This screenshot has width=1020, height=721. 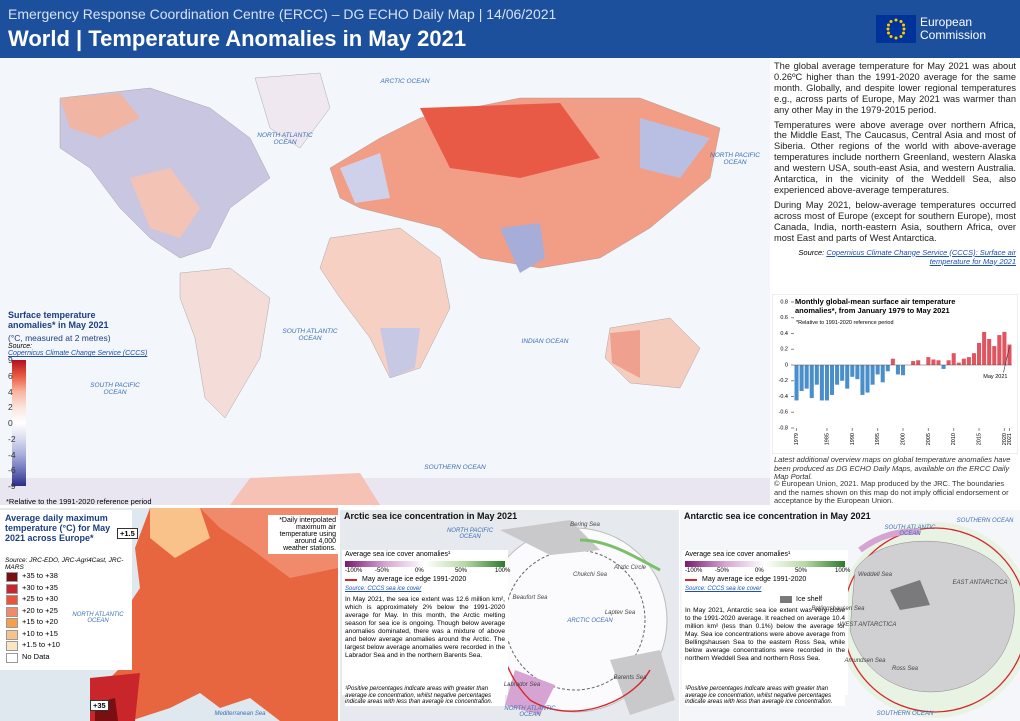 What do you see at coordinates (953, 28) in the screenshot?
I see `logo-text: European Commission` at bounding box center [953, 28].